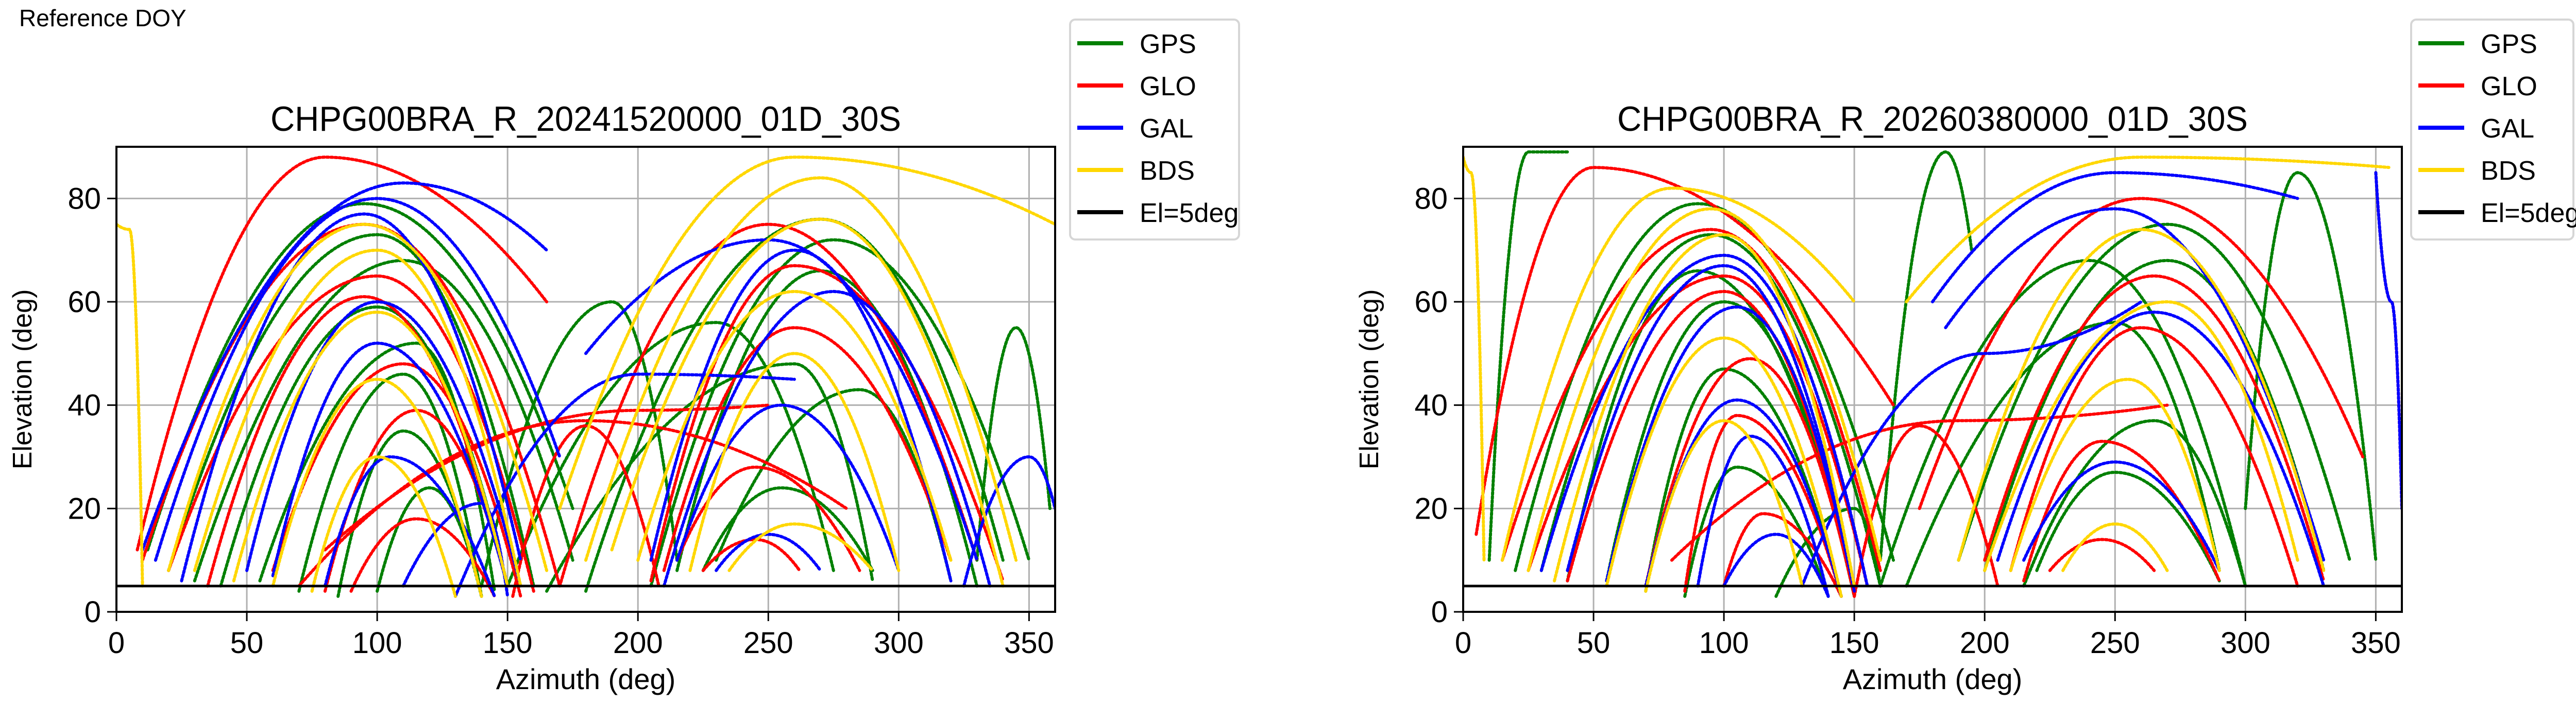 This screenshot has width=2576, height=720. What do you see at coordinates (1439, 612) in the screenshot?
I see `y-tick-label: 0` at bounding box center [1439, 612].